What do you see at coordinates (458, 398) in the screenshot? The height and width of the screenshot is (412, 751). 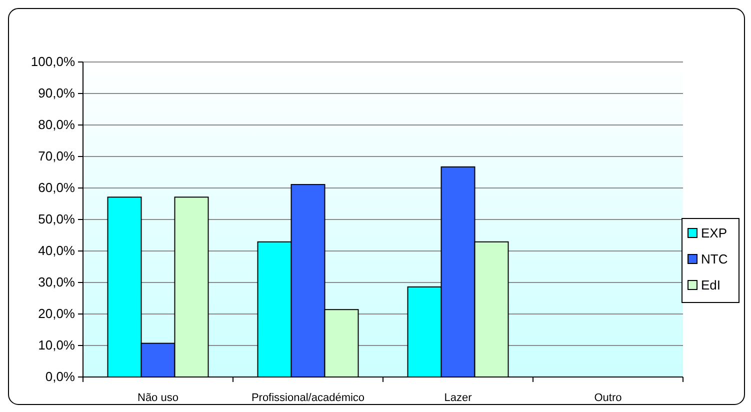 I see `x-tick-label: Lazer` at bounding box center [458, 398].